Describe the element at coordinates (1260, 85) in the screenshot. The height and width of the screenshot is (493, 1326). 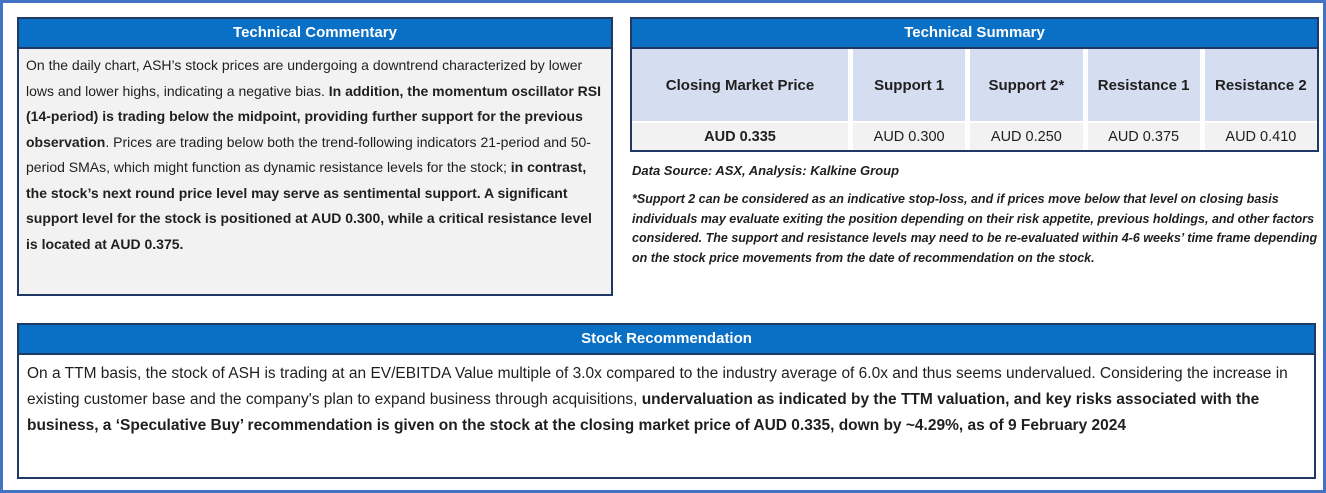
I see `column-header-resistance-2: Resistance 2` at that location.